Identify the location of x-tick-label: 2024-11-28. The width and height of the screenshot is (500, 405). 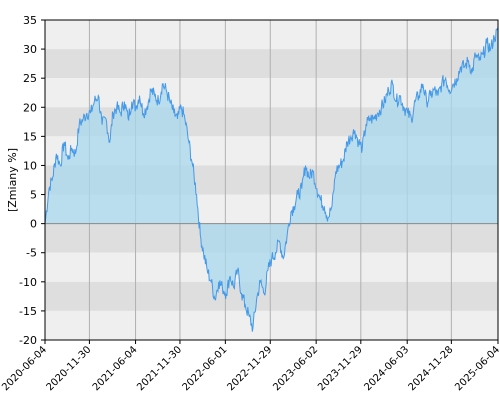
(431, 368).